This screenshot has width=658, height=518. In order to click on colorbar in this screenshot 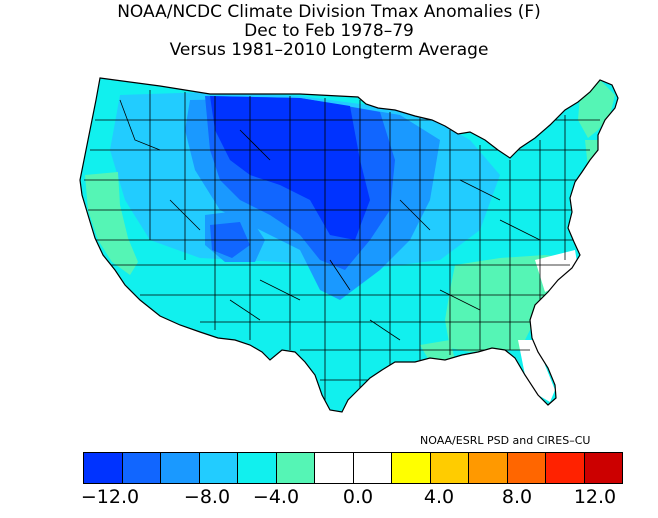, I will do `click(353, 468)`.